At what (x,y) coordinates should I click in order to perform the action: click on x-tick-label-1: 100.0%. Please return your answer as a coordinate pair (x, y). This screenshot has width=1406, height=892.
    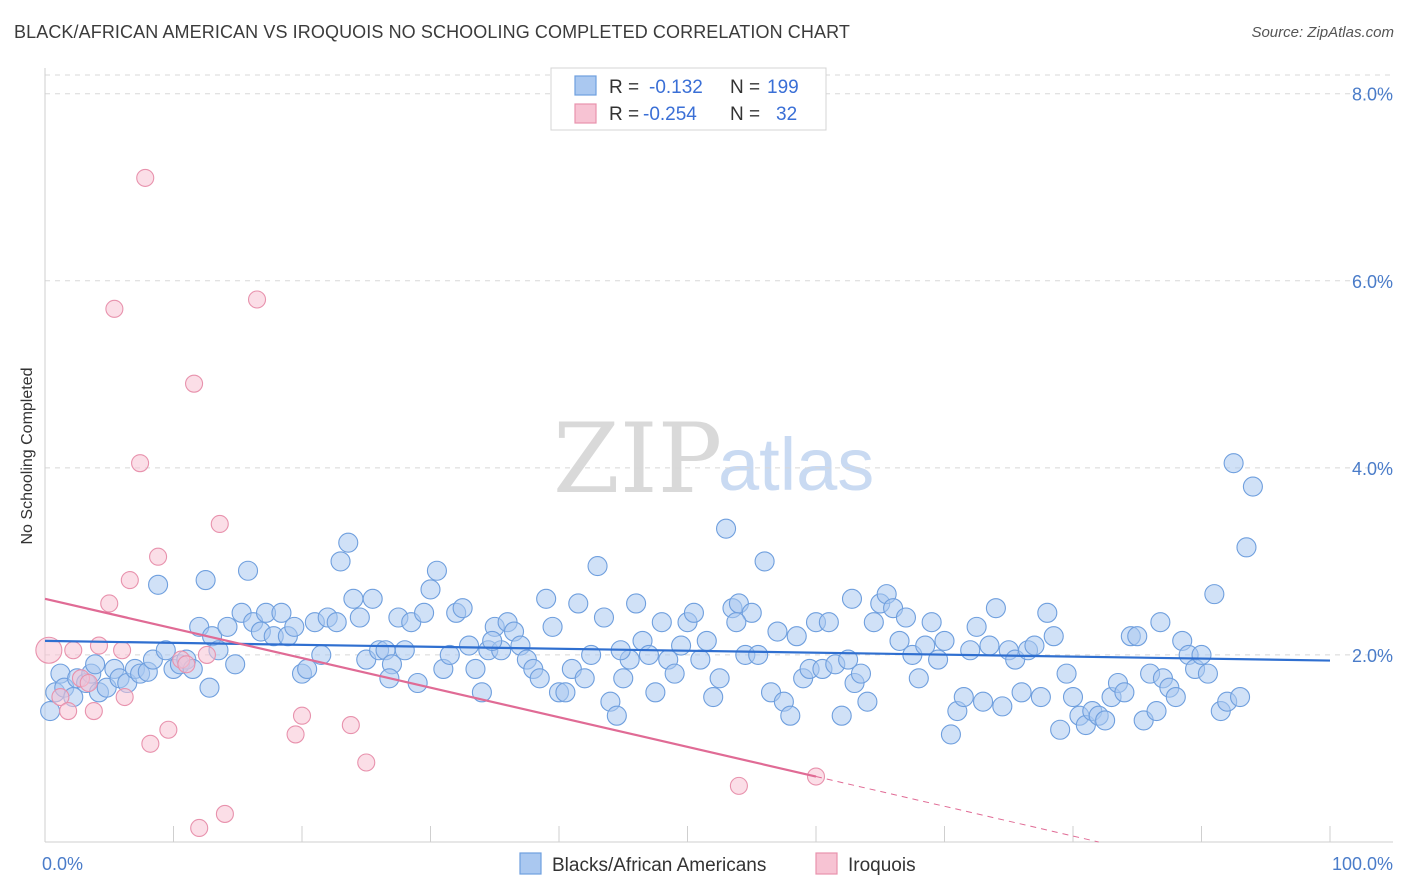
    Looking at the image, I should click on (1362, 864).